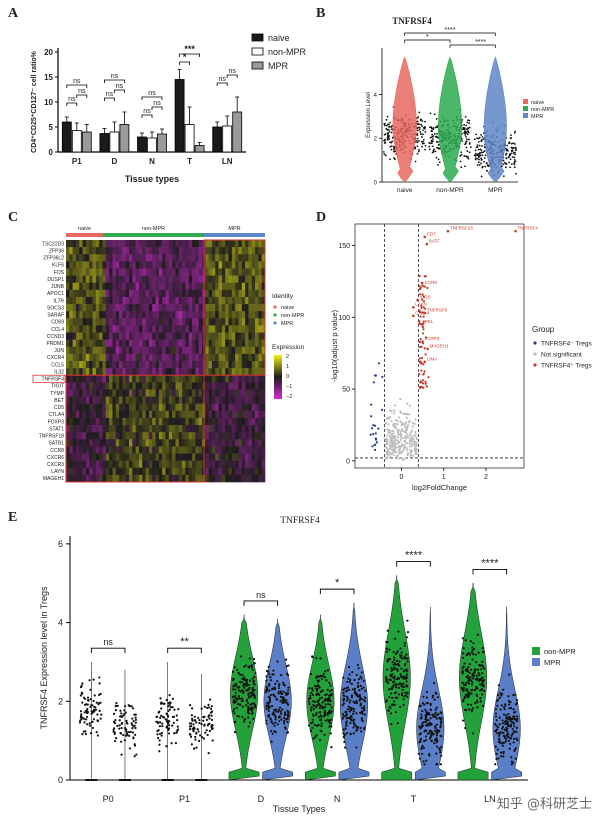  What do you see at coordinates (506, 719) in the screenshot?
I see `e-points-LN-MPR` at bounding box center [506, 719].